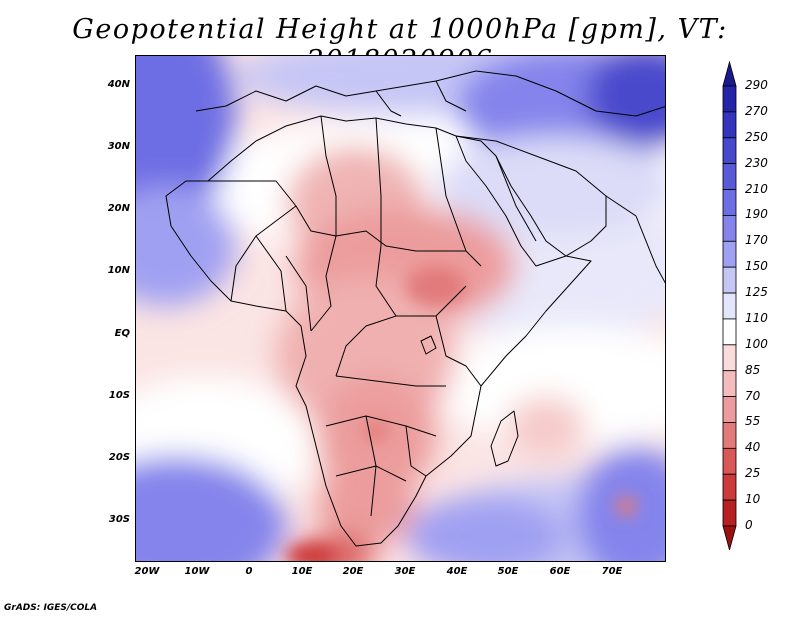 This screenshot has width=800, height=618. I want to click on colorbar-label: 110, so click(756, 317).